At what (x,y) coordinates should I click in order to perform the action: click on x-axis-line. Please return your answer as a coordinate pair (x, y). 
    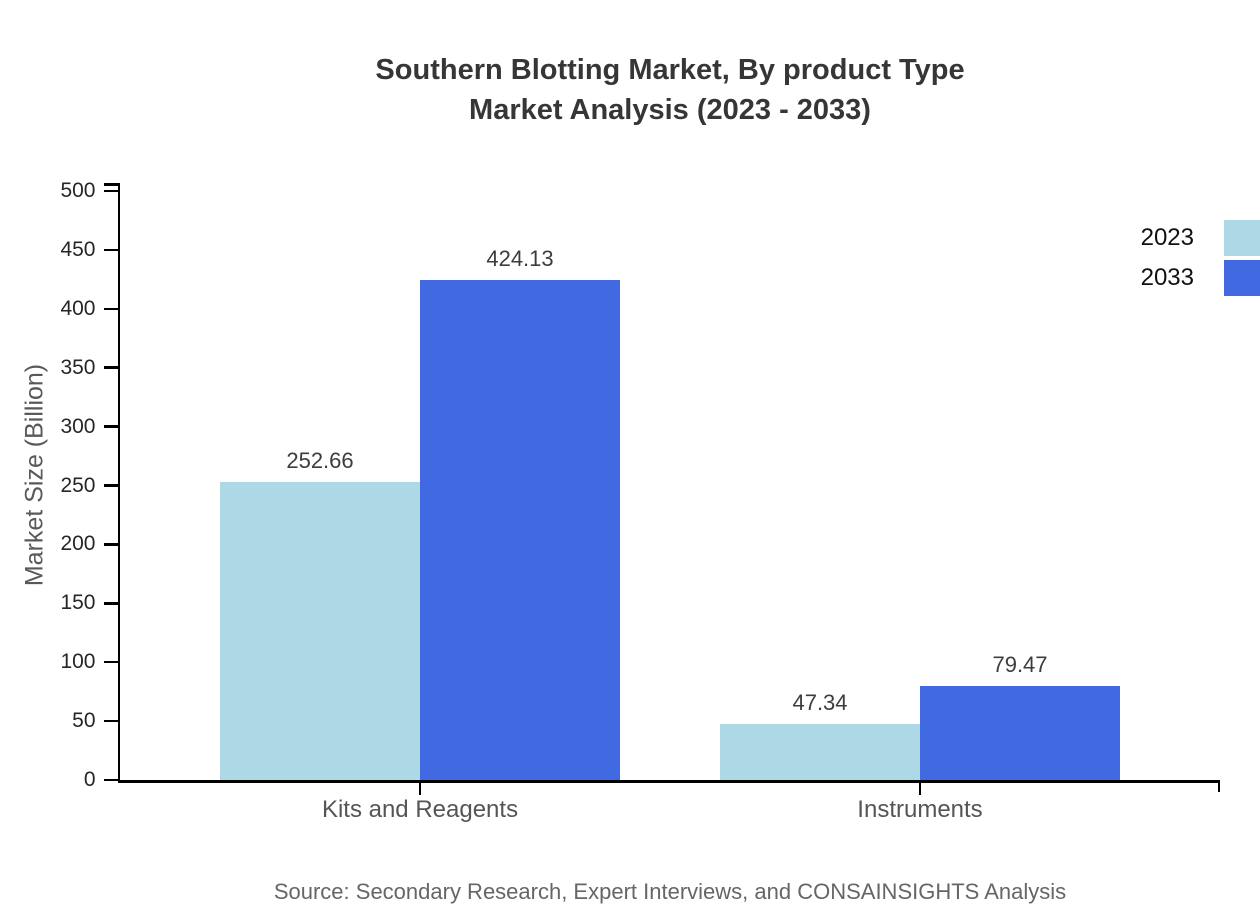
    Looking at the image, I should click on (668, 781).